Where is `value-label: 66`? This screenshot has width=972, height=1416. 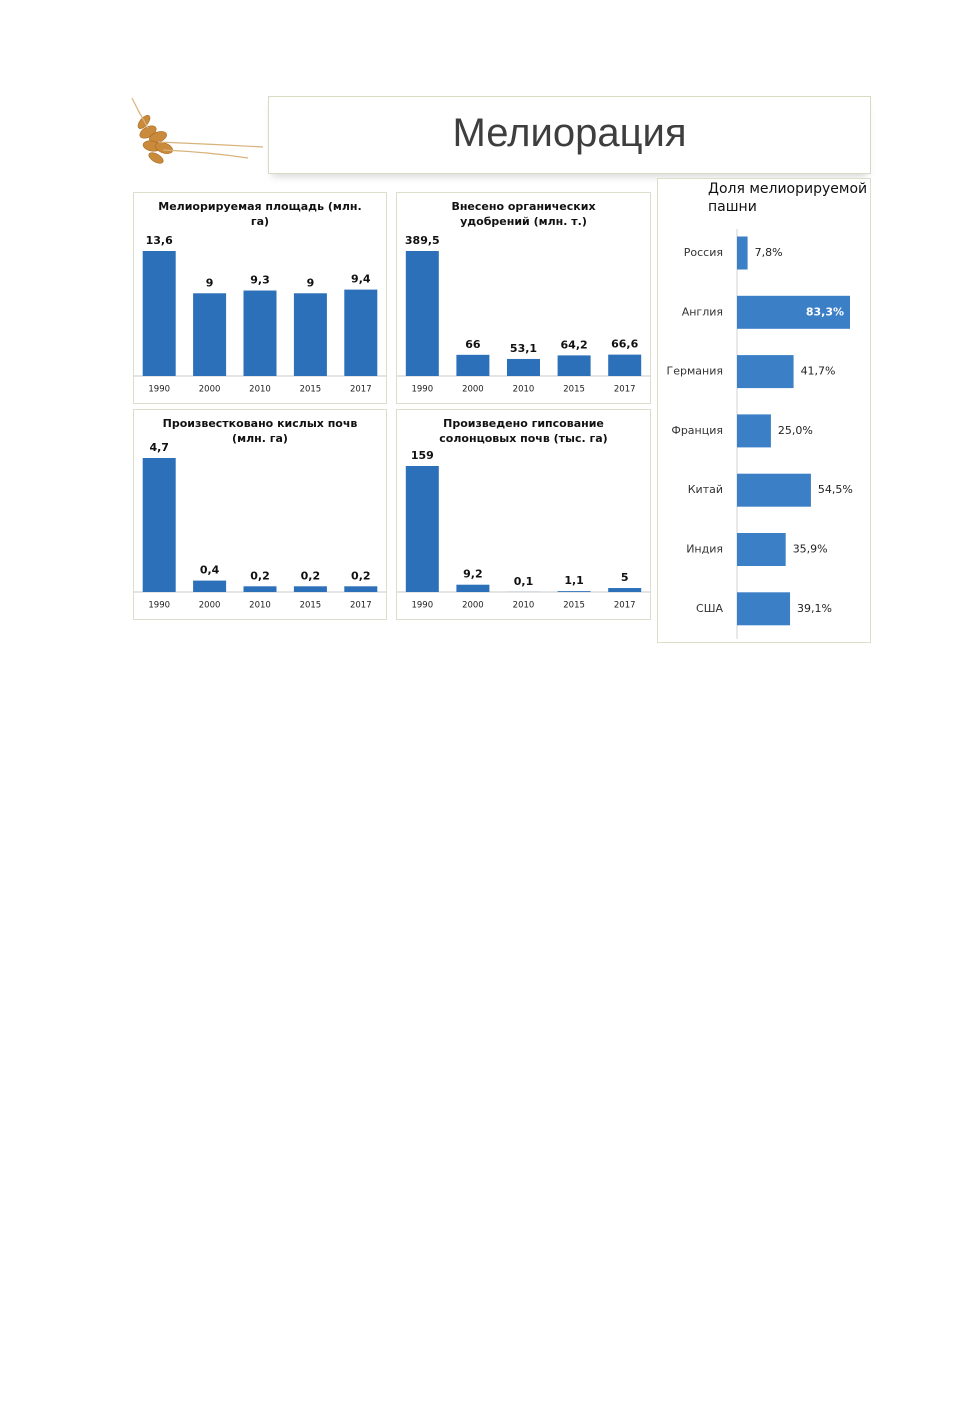 value-label: 66 is located at coordinates (473, 344).